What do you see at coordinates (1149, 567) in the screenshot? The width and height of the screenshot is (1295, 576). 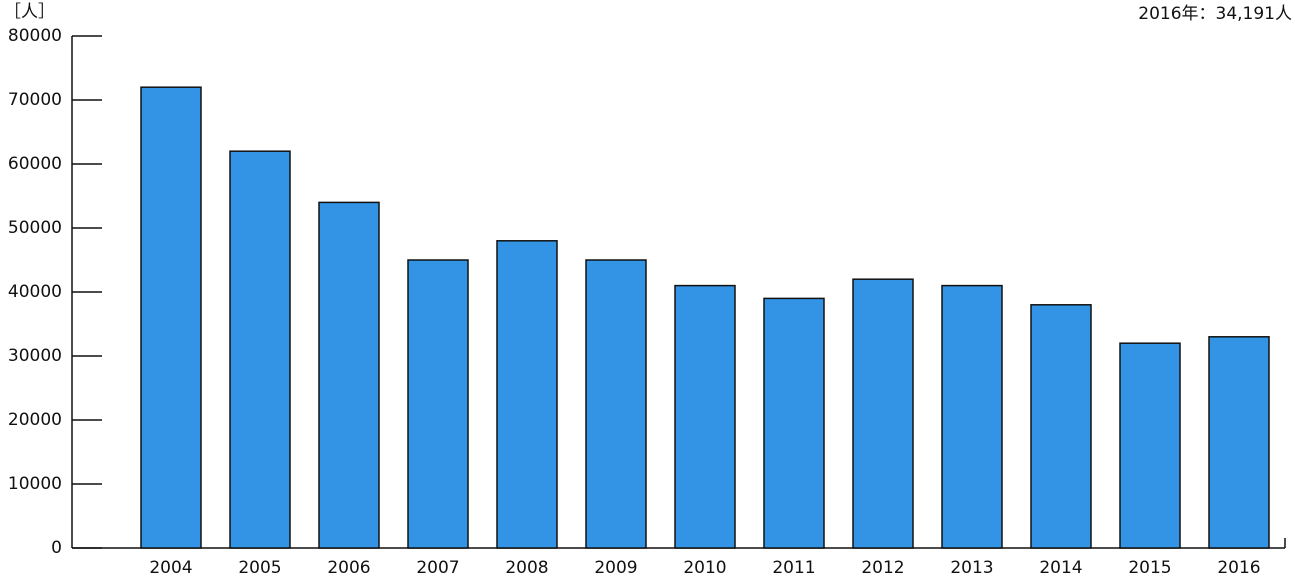 I see `x-tick-label: 2015` at bounding box center [1149, 567].